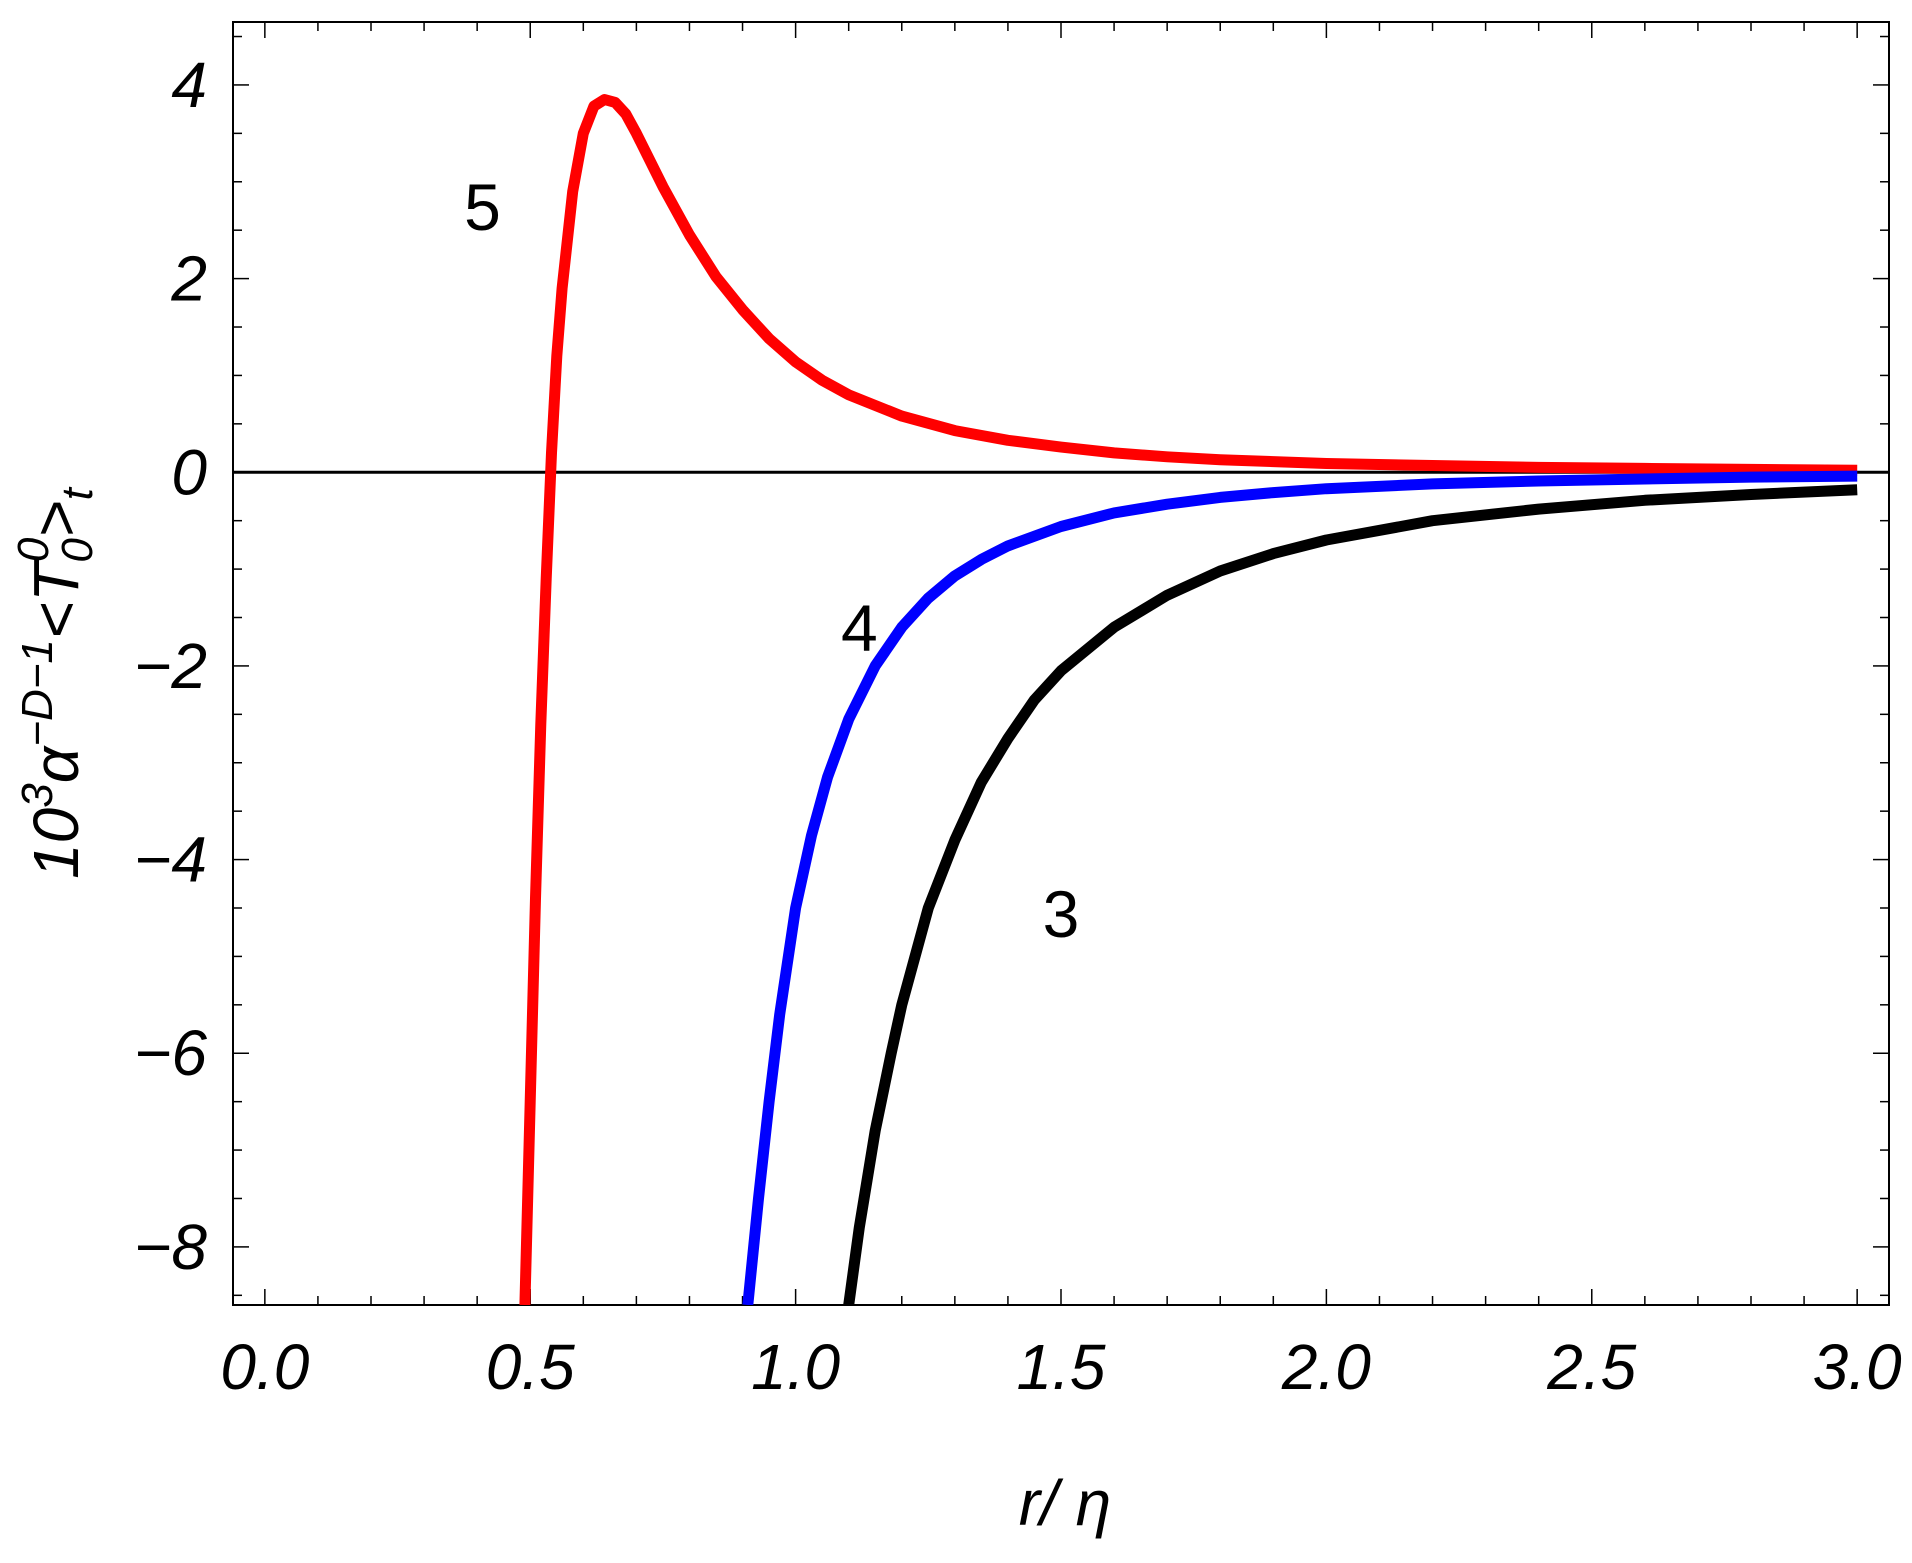 The image size is (1912, 1563). What do you see at coordinates (1061, 1367) in the screenshot?
I see `x-tick-label: 1.5` at bounding box center [1061, 1367].